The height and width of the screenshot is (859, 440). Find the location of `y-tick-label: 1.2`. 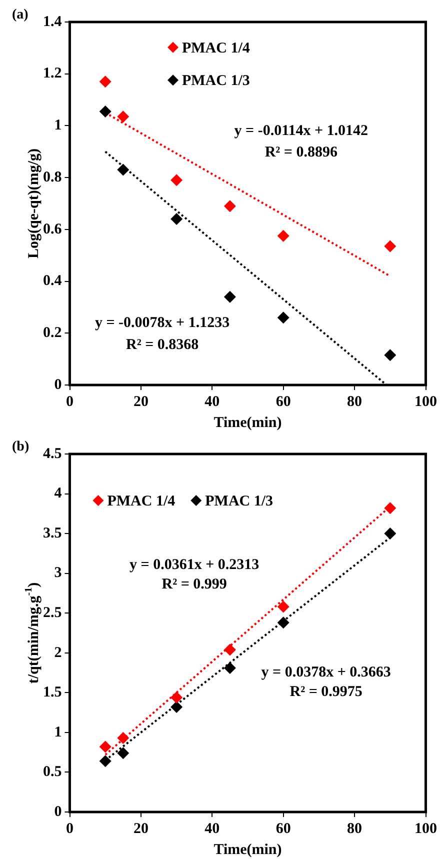

y-tick-label: 1.2 is located at coordinates (52, 74).